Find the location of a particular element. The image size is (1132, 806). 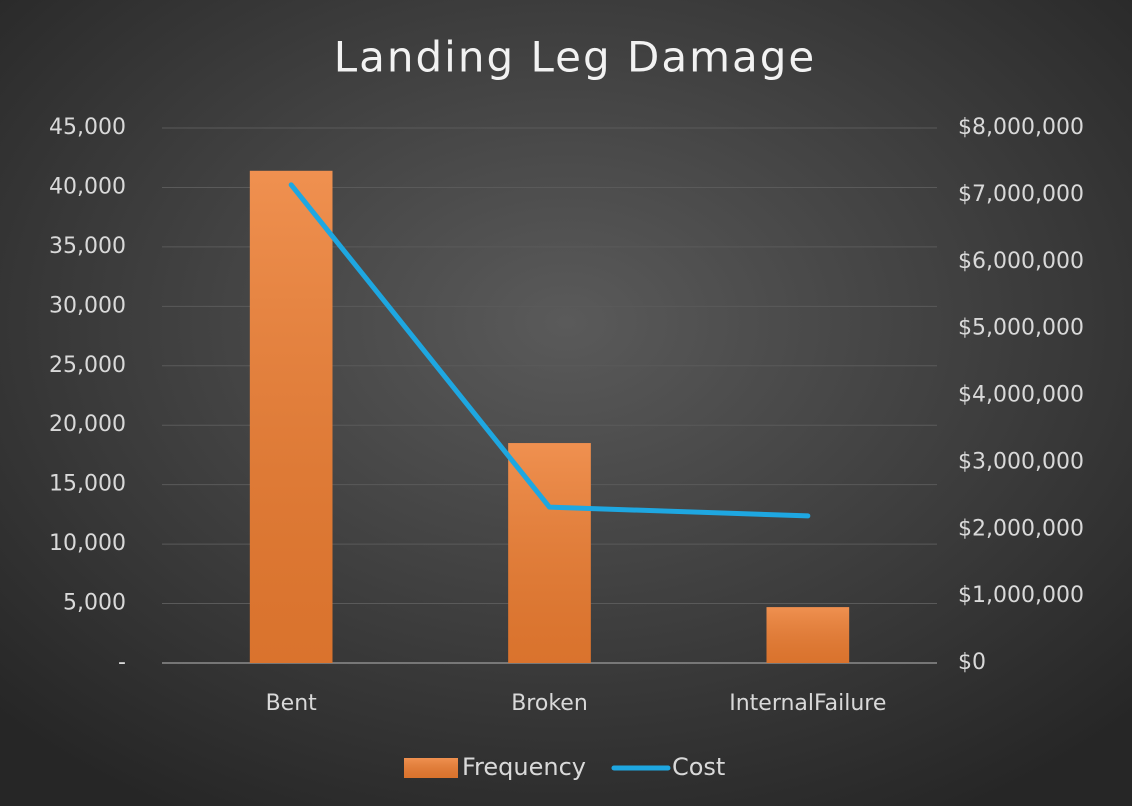

chart-title: Landing Leg Damage is located at coordinates (575, 57).